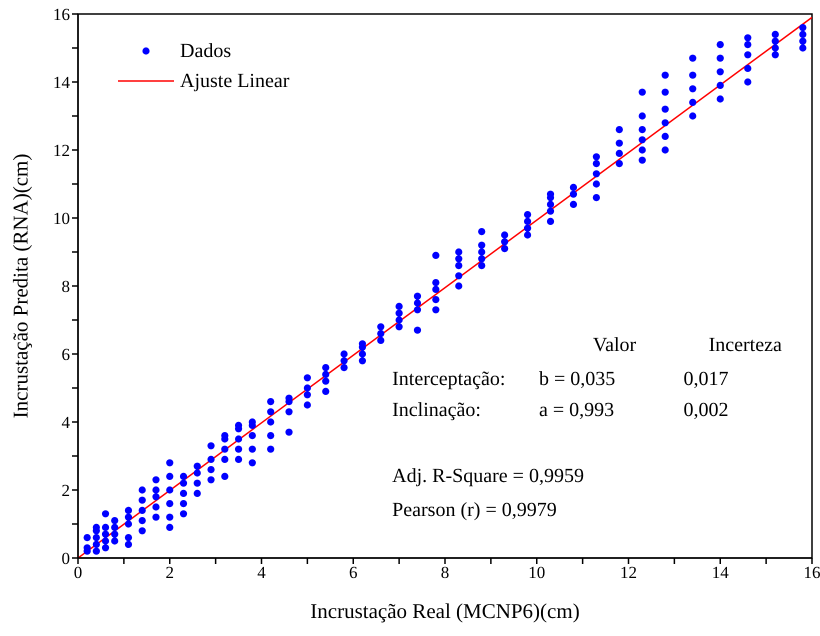  I want to click on legend-label: Ajuste Linear, so click(235, 81).